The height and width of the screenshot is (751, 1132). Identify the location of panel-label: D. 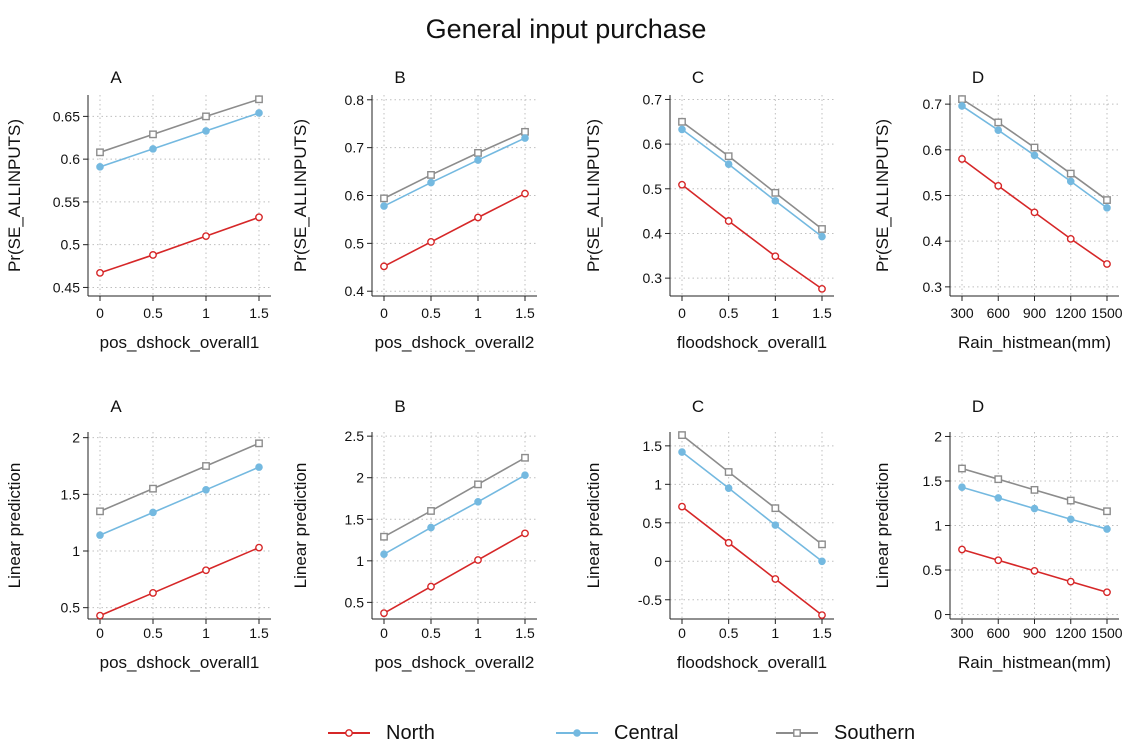
(978, 77).